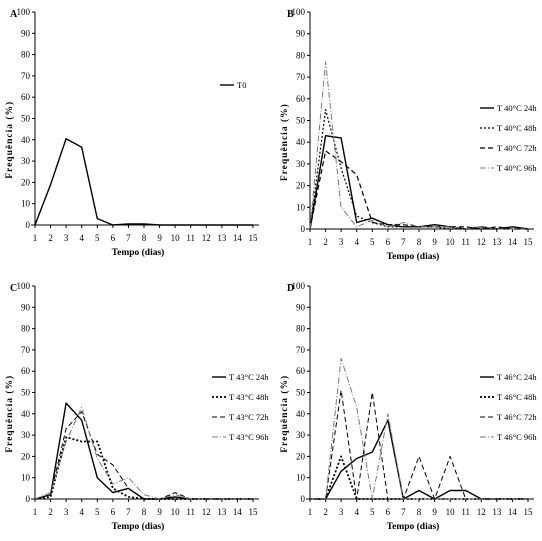  What do you see at coordinates (249, 417) in the screenshot?
I see `legend-entry: T 43°C 72h` at bounding box center [249, 417].